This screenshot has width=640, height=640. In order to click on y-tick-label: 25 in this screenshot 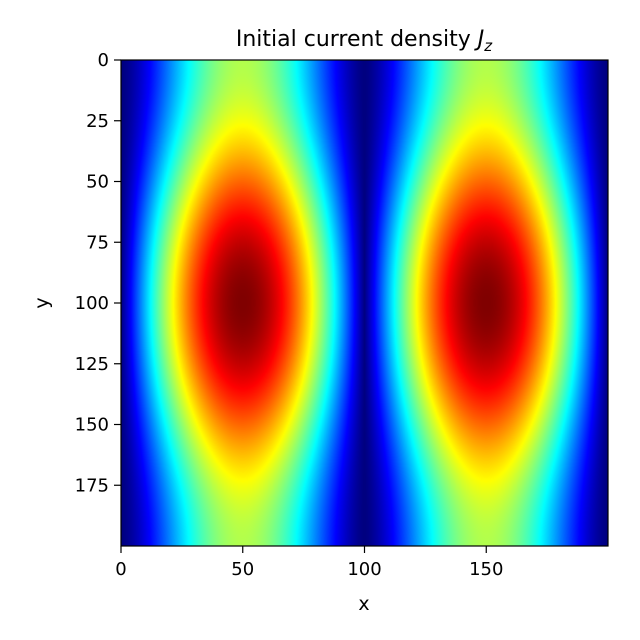, I will do `click(97, 121)`.